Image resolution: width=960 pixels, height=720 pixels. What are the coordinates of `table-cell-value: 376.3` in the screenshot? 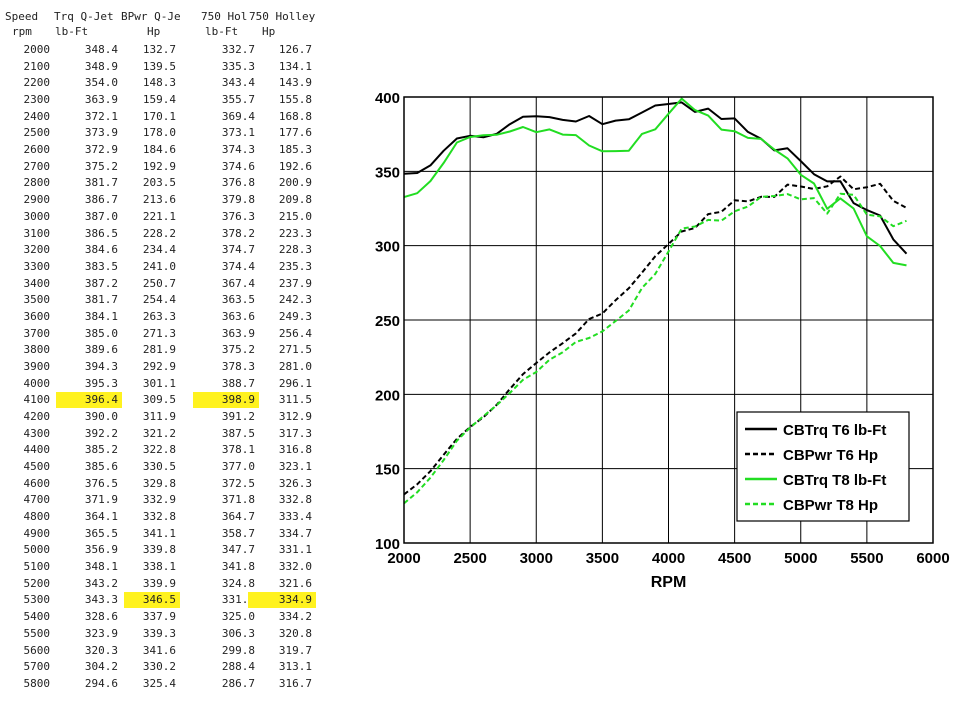 It's located at (238, 216).